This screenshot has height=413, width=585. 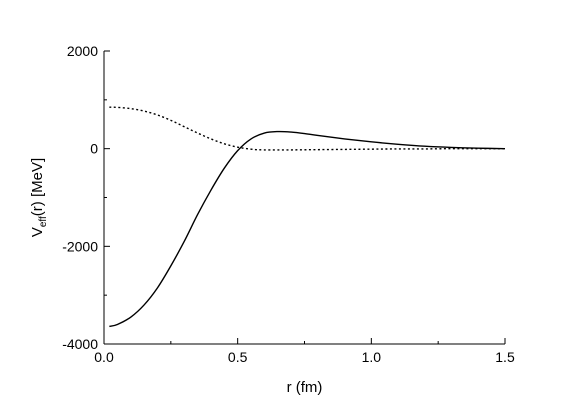 What do you see at coordinates (307, 128) in the screenshot?
I see `dotted-series-line` at bounding box center [307, 128].